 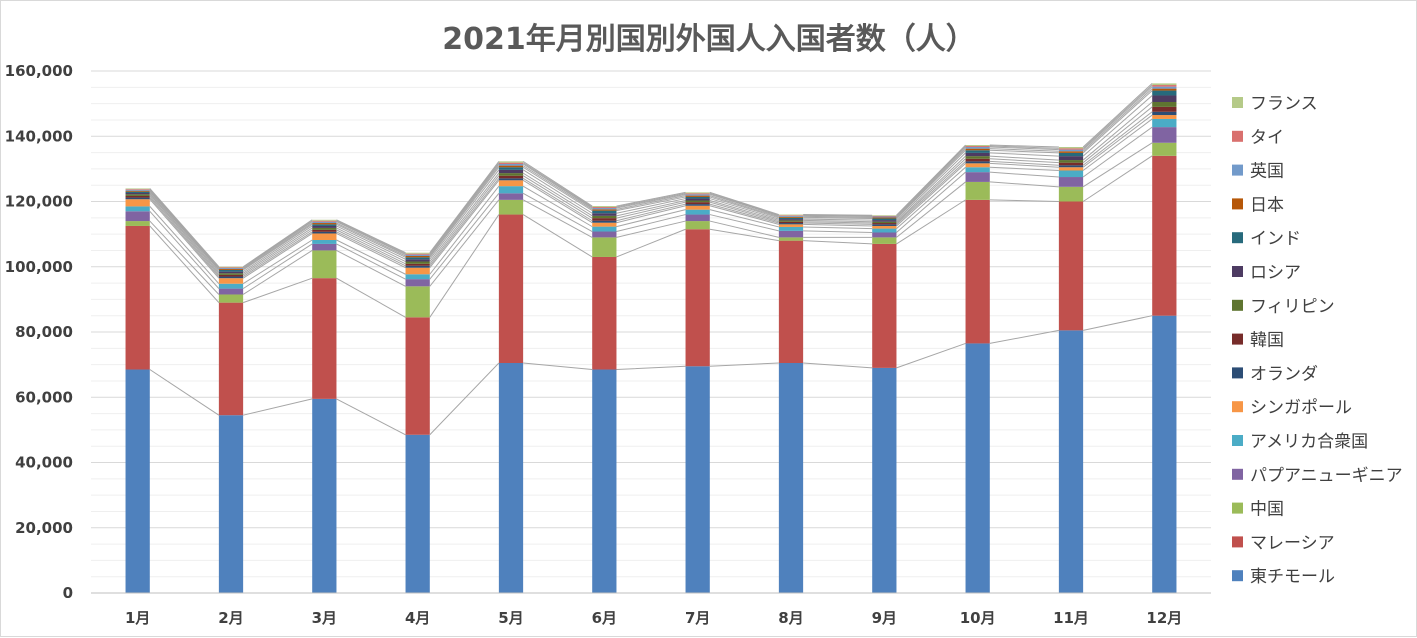 What do you see at coordinates (1292, 307) in the screenshot?
I see `legend-label: フィリピン` at bounding box center [1292, 307].